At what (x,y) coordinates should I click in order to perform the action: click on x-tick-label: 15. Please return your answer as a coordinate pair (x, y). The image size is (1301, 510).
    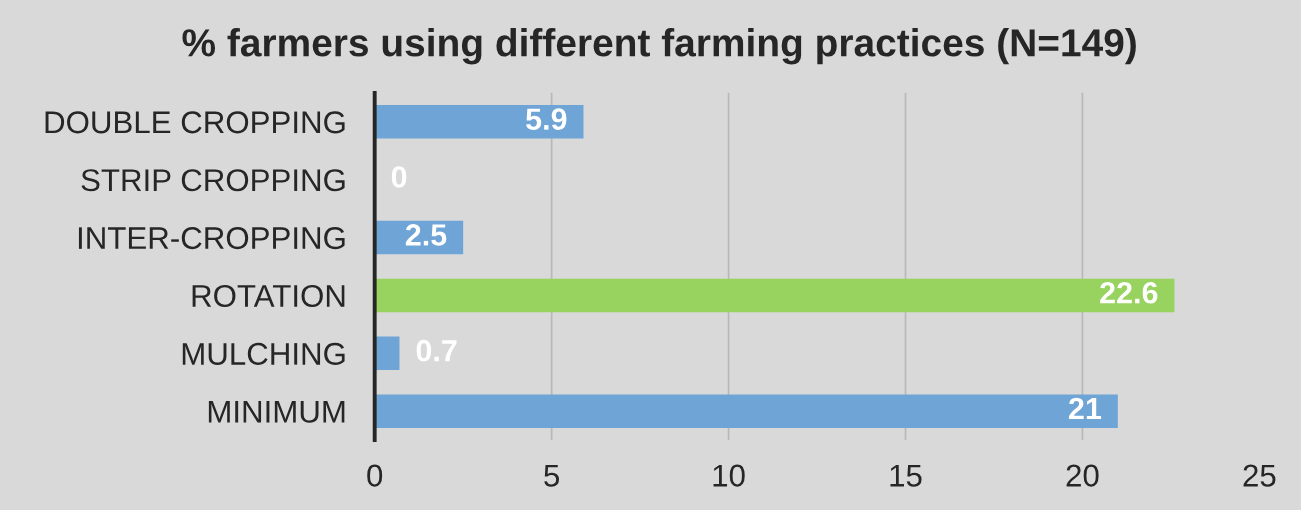
    Looking at the image, I should click on (906, 475).